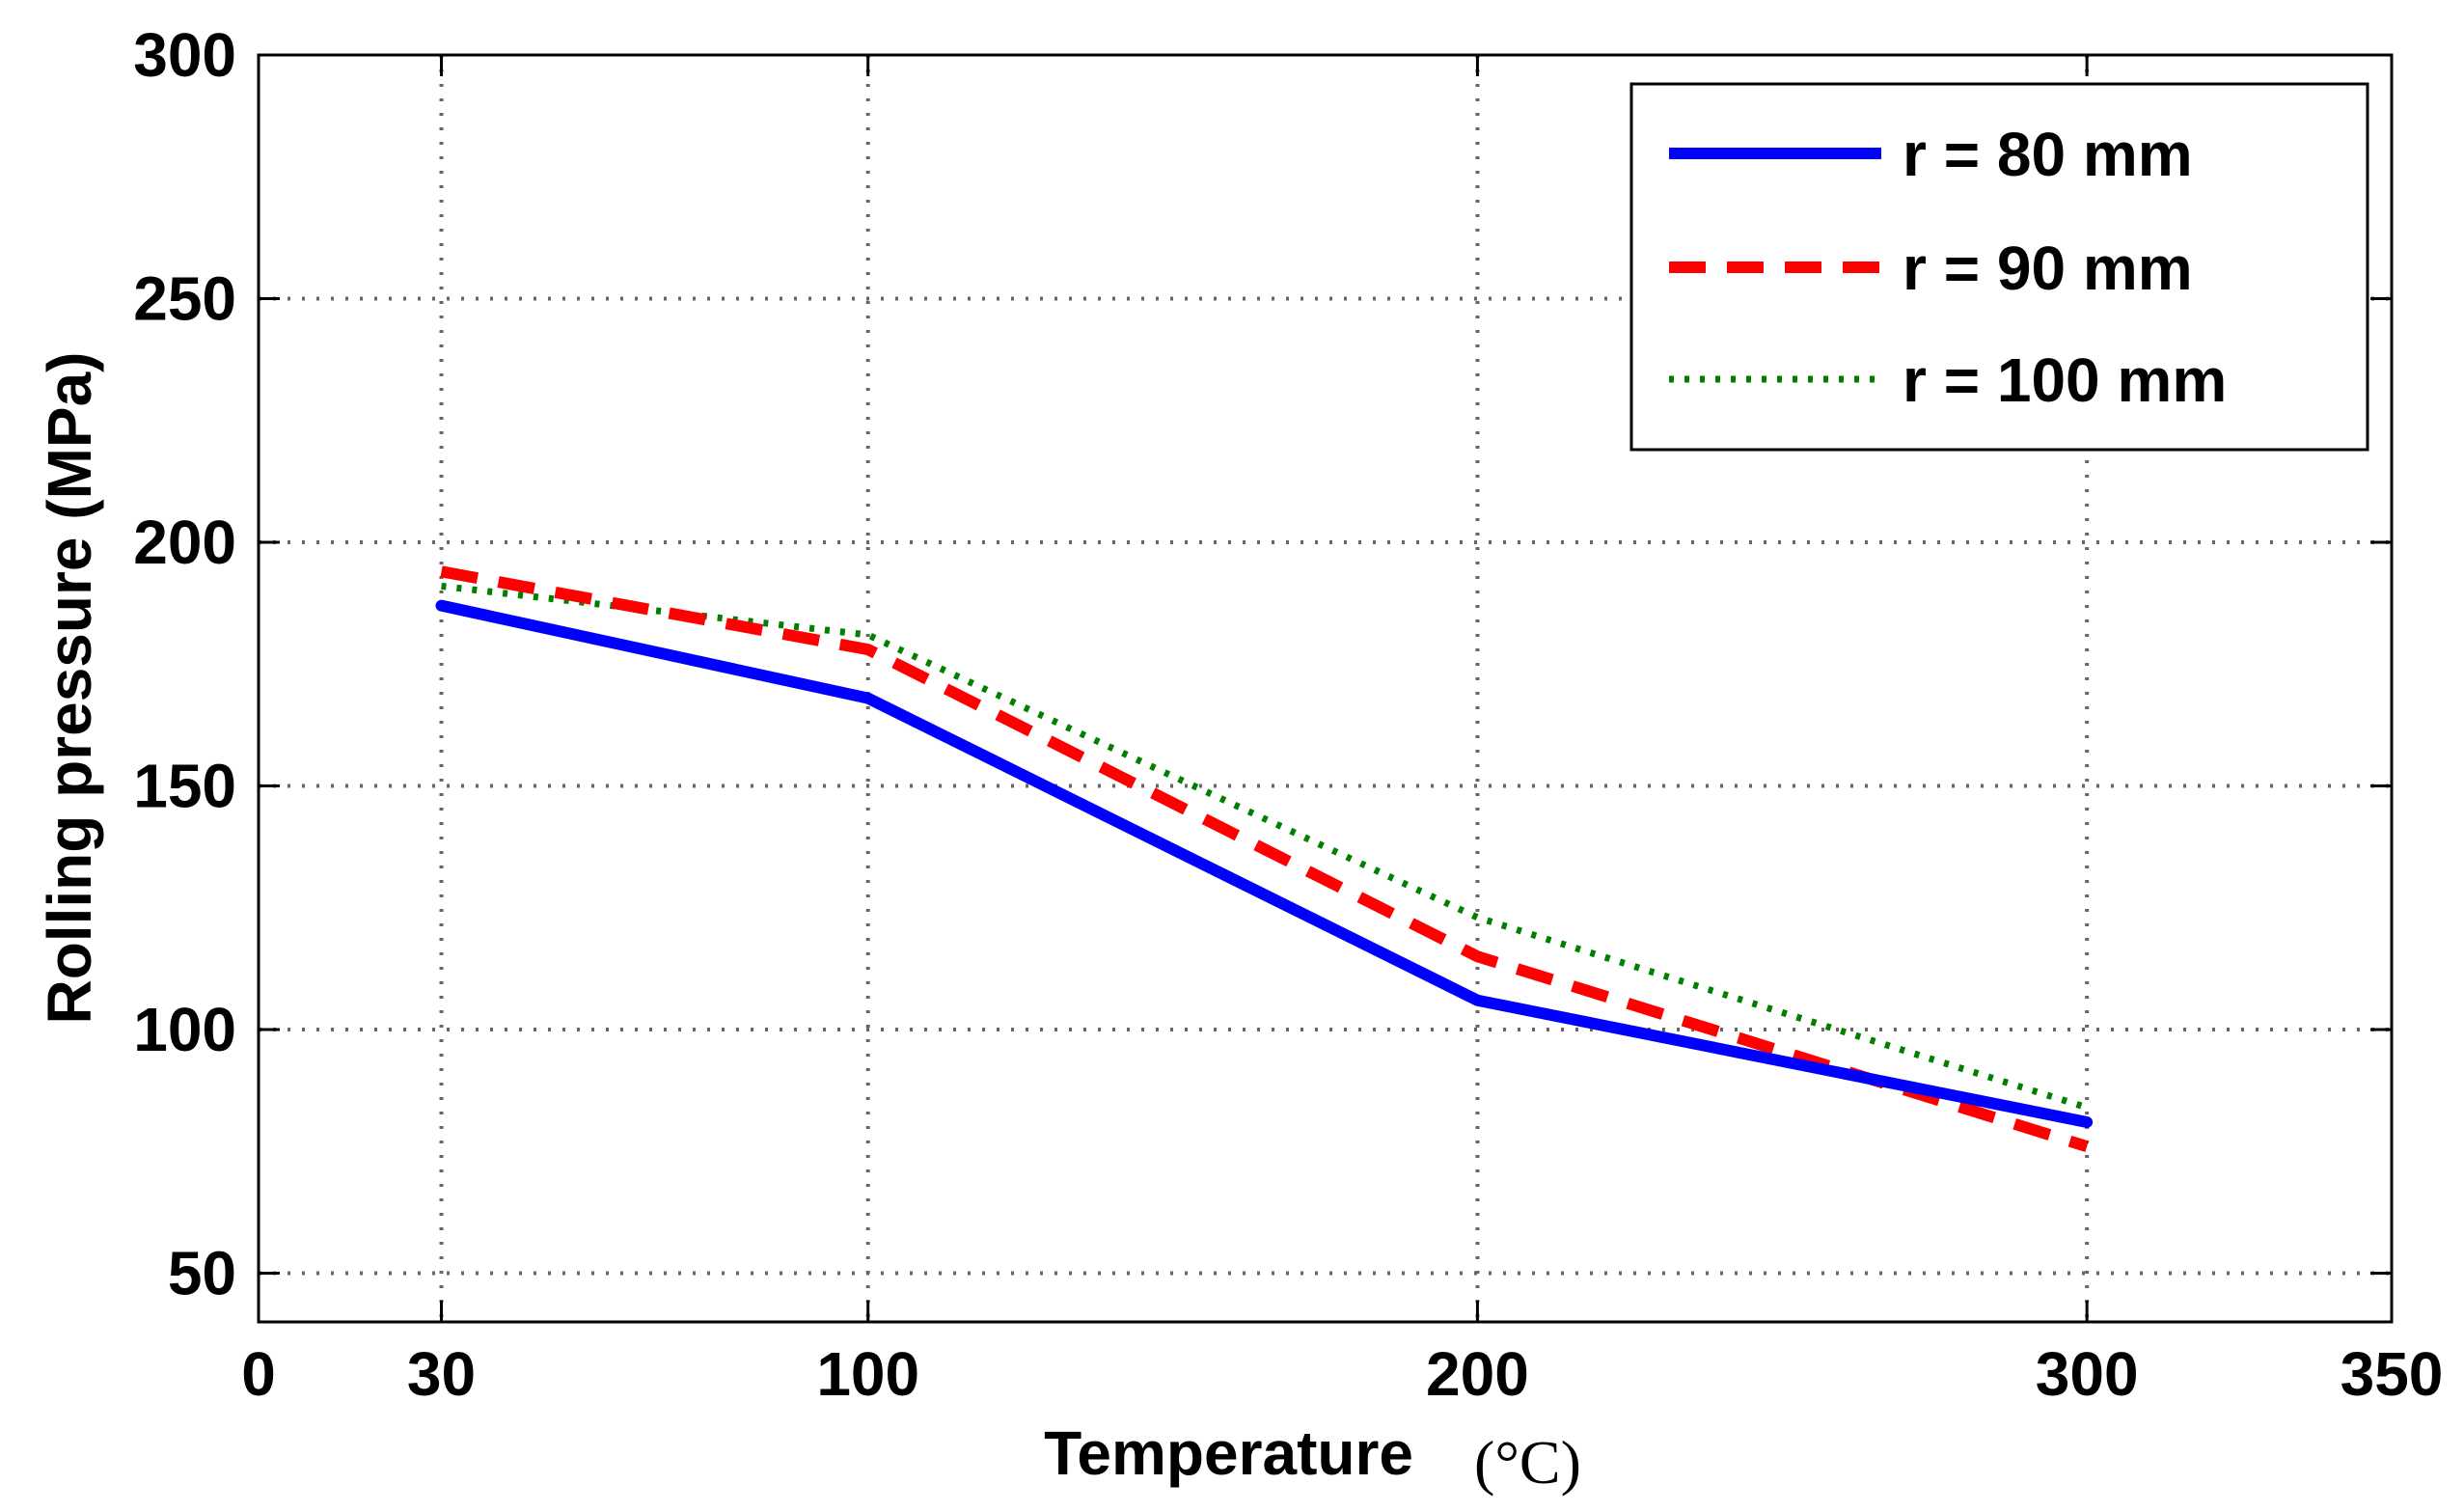 Image resolution: width=2464 pixels, height=1512 pixels. Describe the element at coordinates (184, 299) in the screenshot. I see `y-tick-label: 250` at that location.